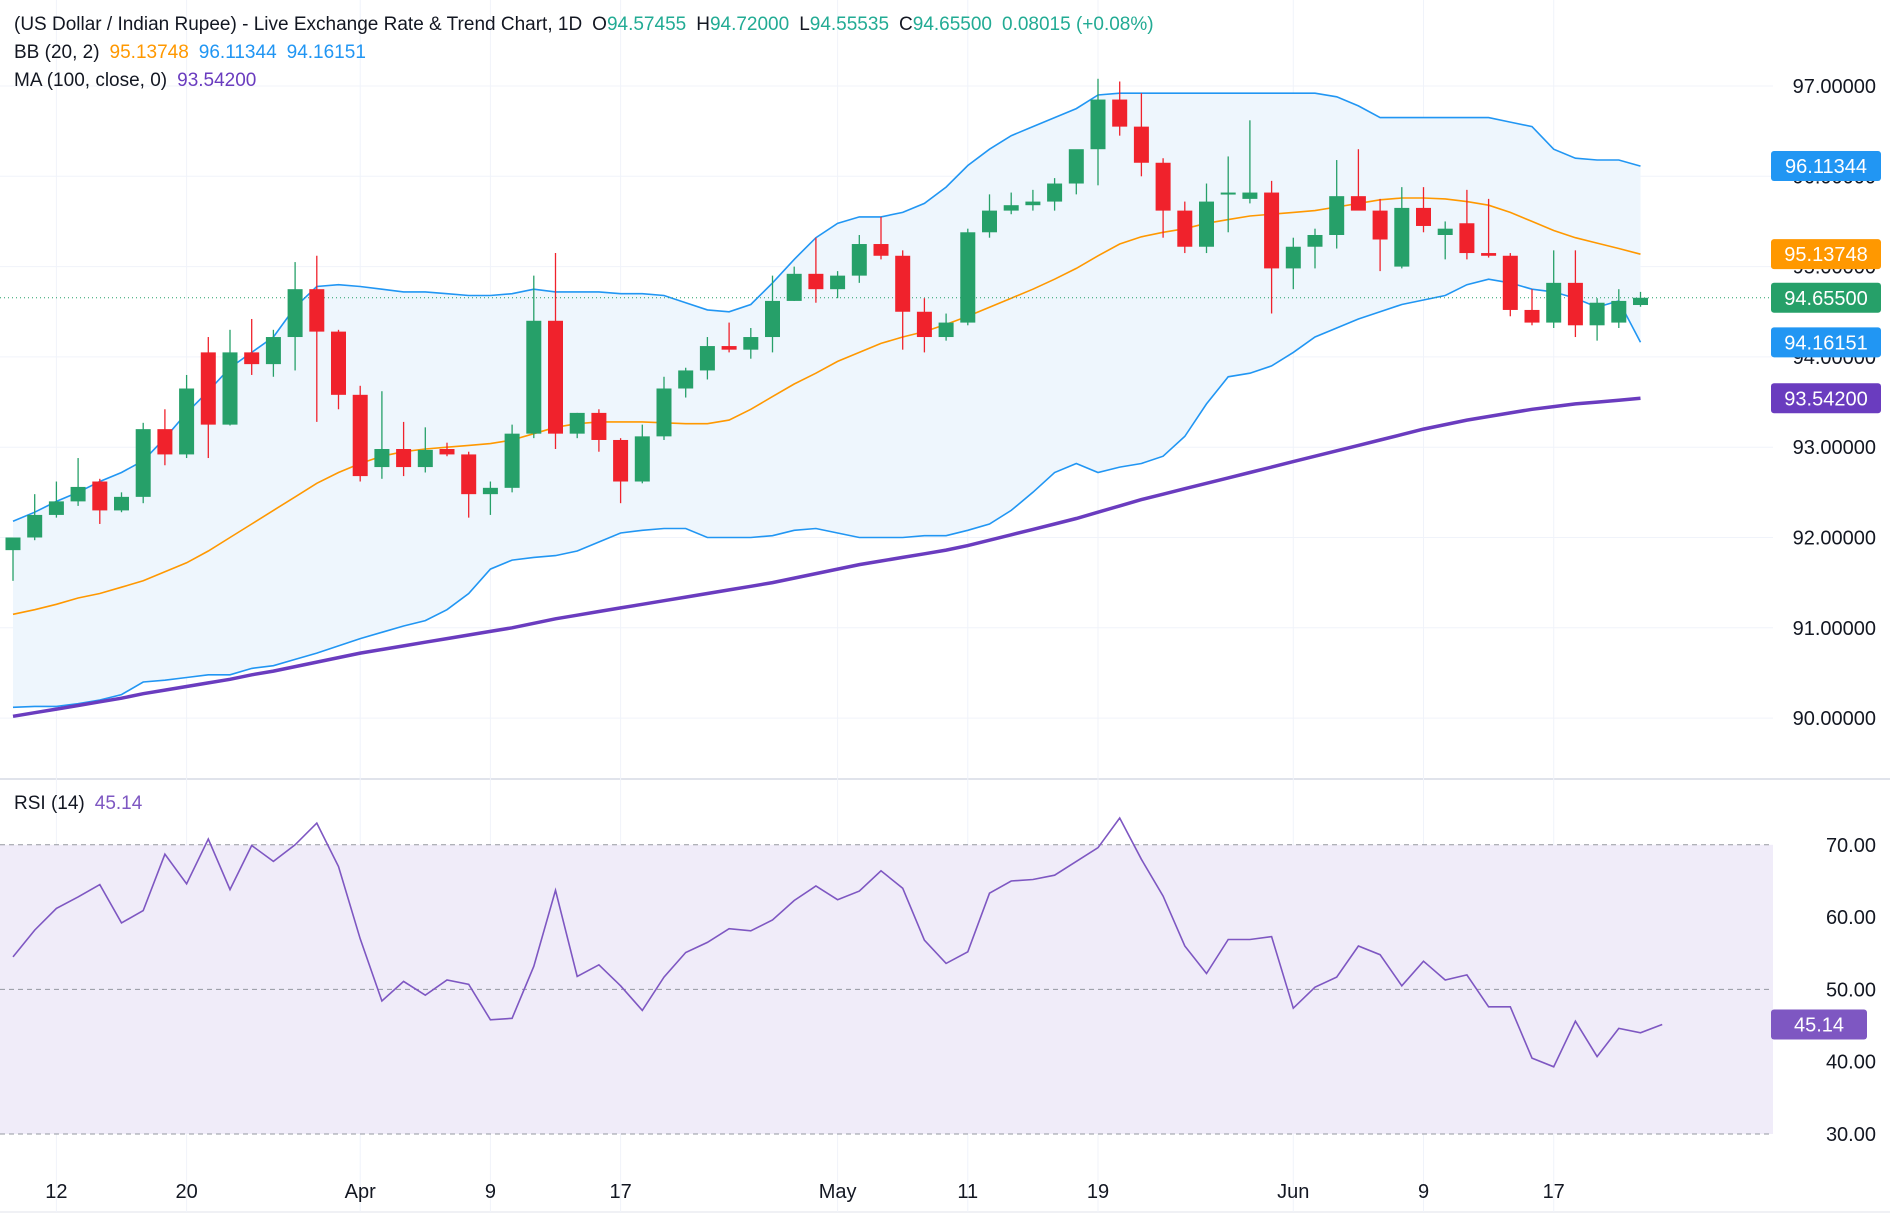 Image resolution: width=1890 pixels, height=1223 pixels. I want to click on rsi-tick-label: 60.00, so click(1851, 918).